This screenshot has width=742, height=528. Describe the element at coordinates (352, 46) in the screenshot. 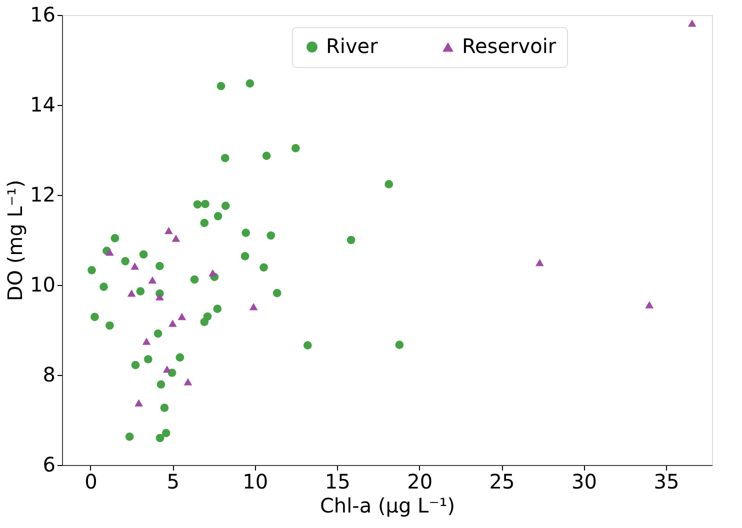

I see `legend-label: River` at that location.